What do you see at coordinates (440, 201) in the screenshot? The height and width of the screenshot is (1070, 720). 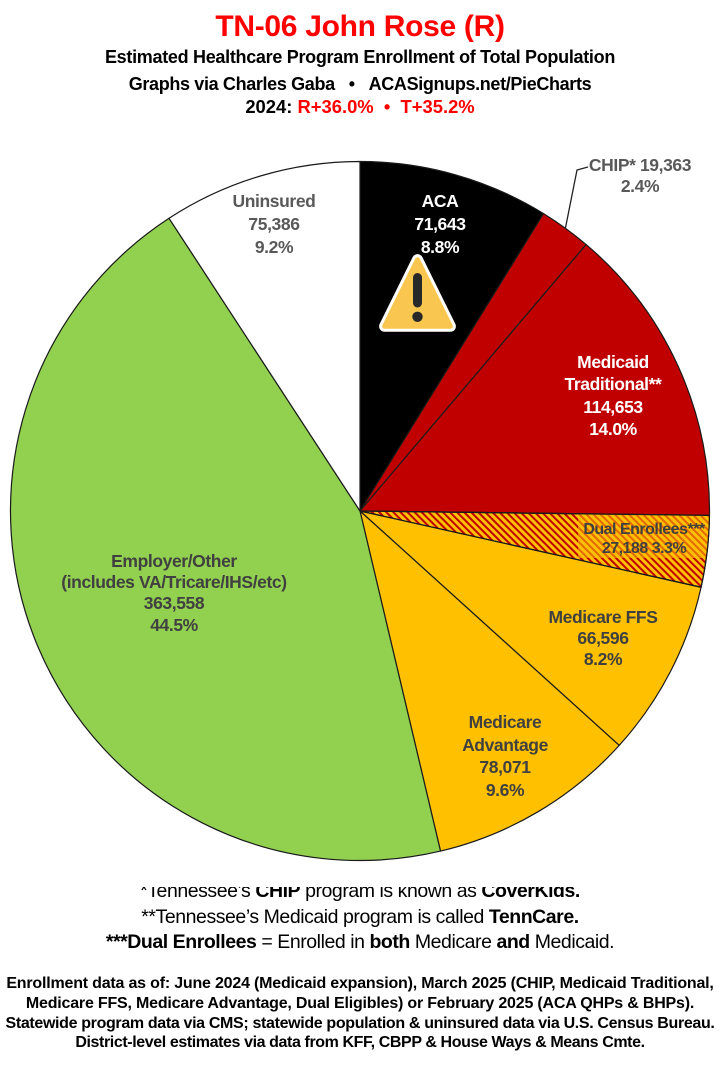 I see `svg-text: ACA` at bounding box center [440, 201].